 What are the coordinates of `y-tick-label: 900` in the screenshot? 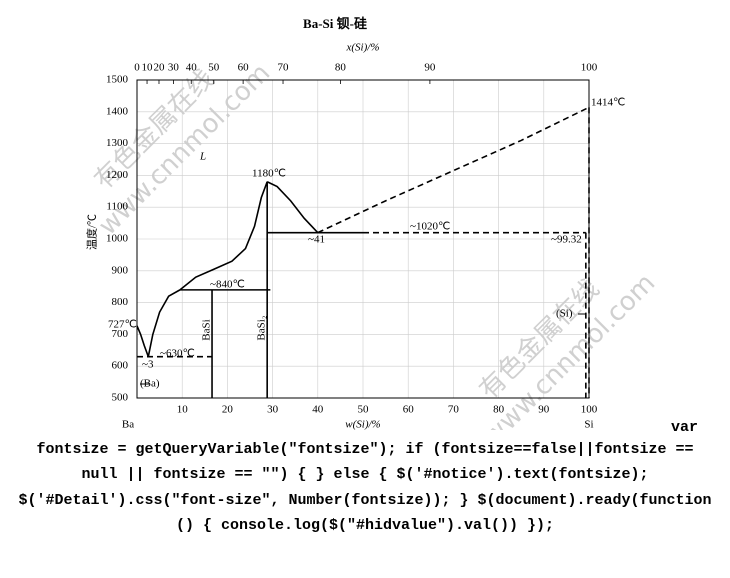 It's located at (120, 270).